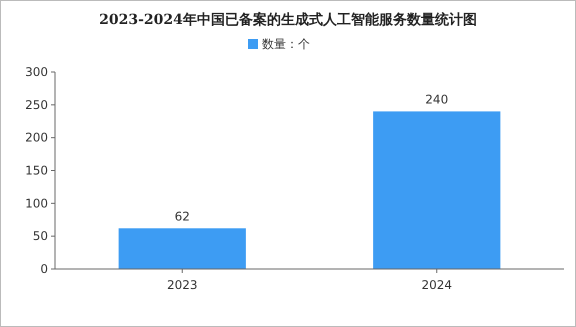  I want to click on y-tick-label: 300, so click(36, 72).